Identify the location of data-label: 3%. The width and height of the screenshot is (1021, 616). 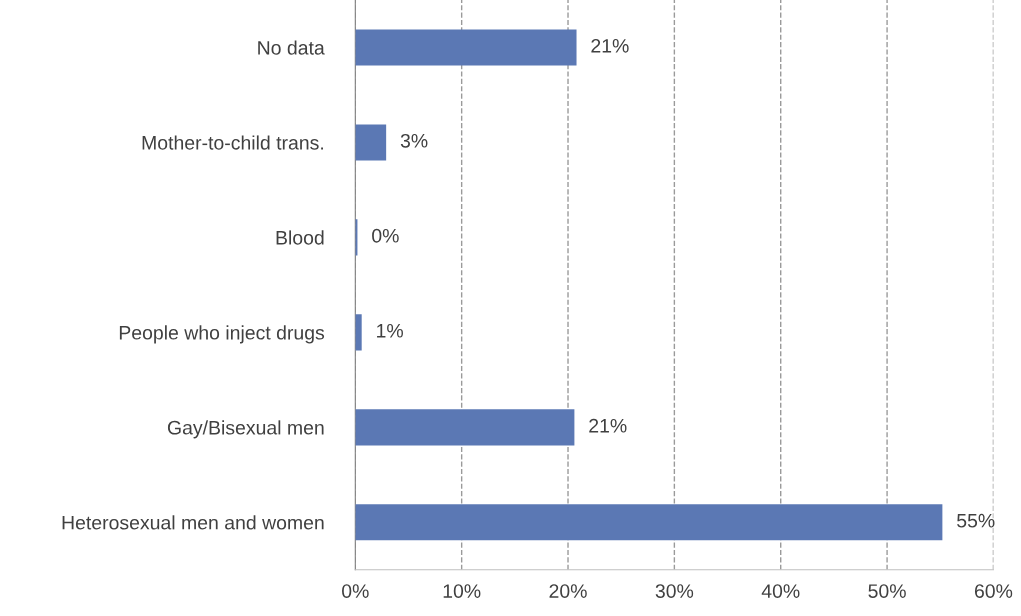
(414, 140).